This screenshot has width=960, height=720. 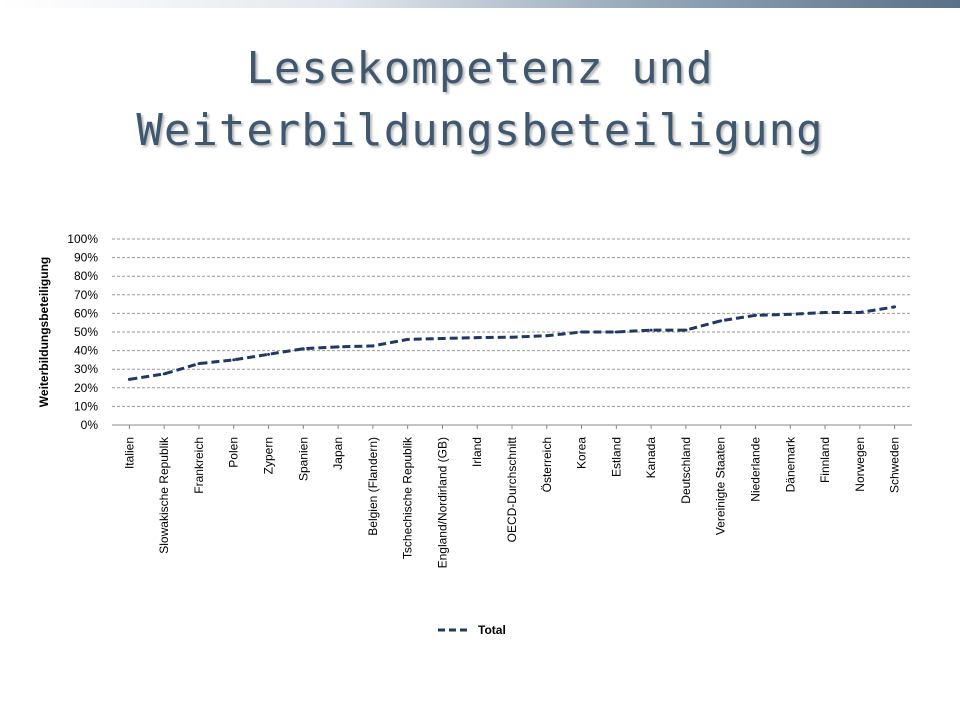 I want to click on x-tick-label: Slowakische Republik, so click(x=164, y=495).